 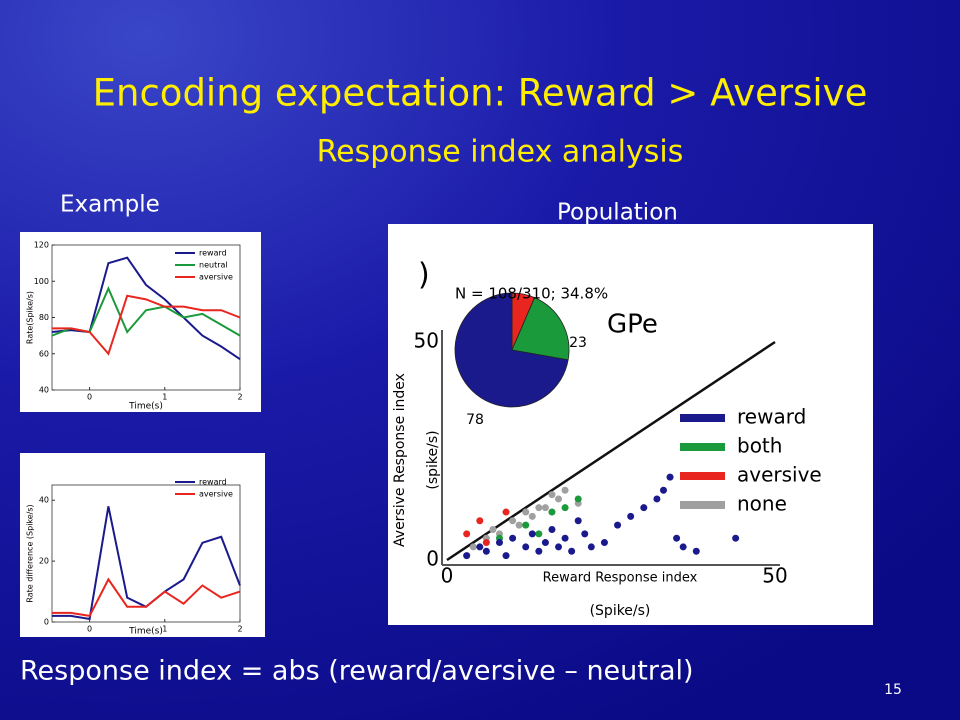 I want to click on x-tick-label: 50, so click(x=774, y=576).